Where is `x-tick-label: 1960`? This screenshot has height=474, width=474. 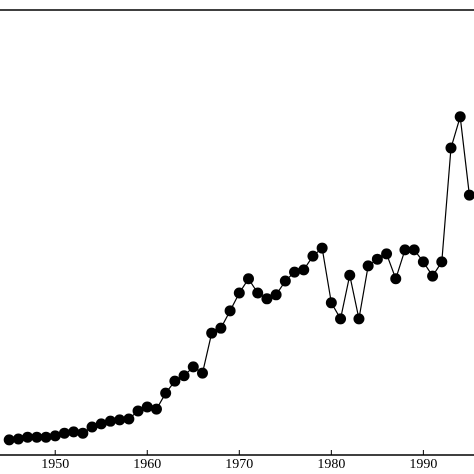
x-tick-label: 1960 is located at coordinates (147, 464).